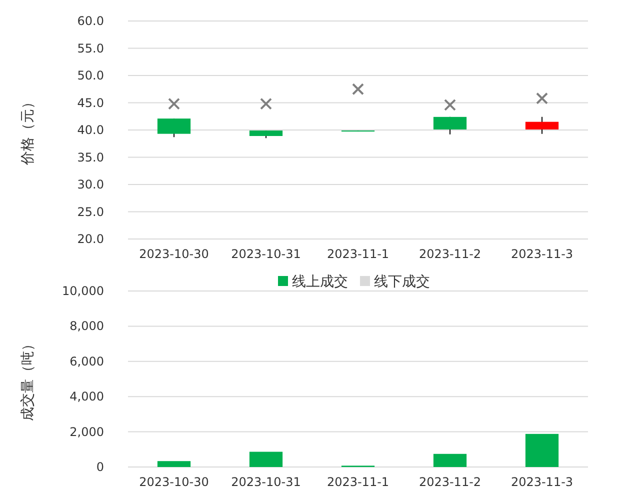 The width and height of the screenshot is (637, 503). What do you see at coordinates (90, 130) in the screenshot?
I see `y-tick-label: 40.0` at bounding box center [90, 130].